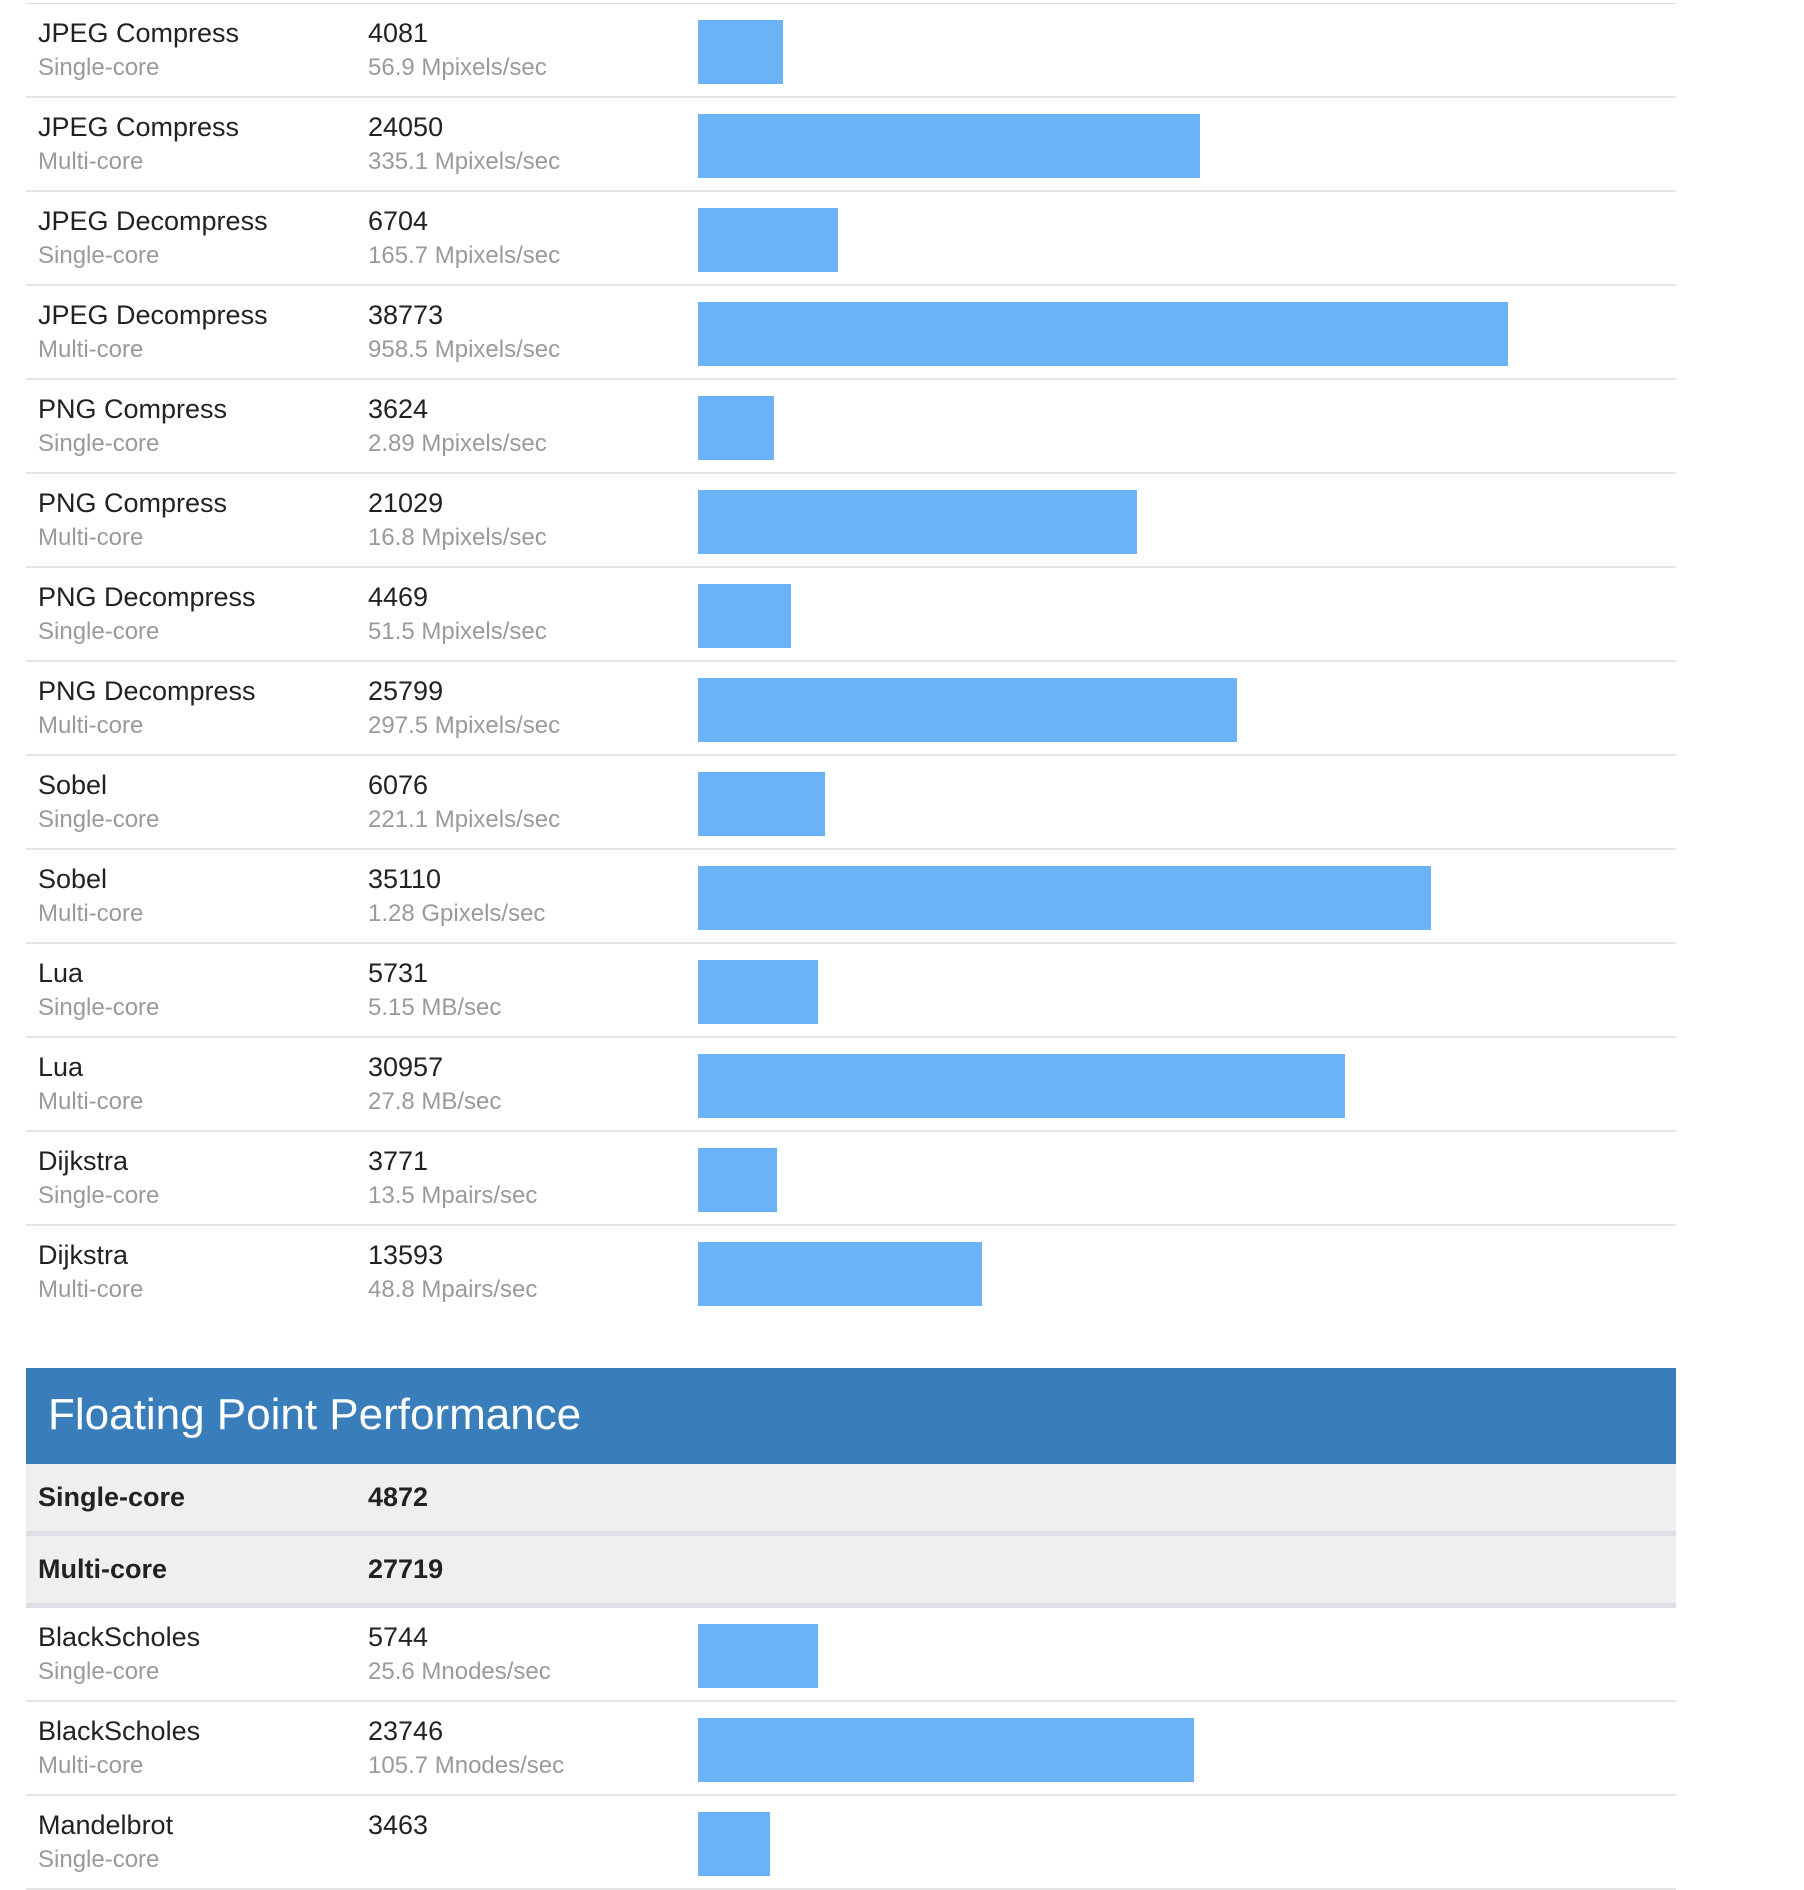  What do you see at coordinates (851, 2) in the screenshot?
I see `table-top-border` at bounding box center [851, 2].